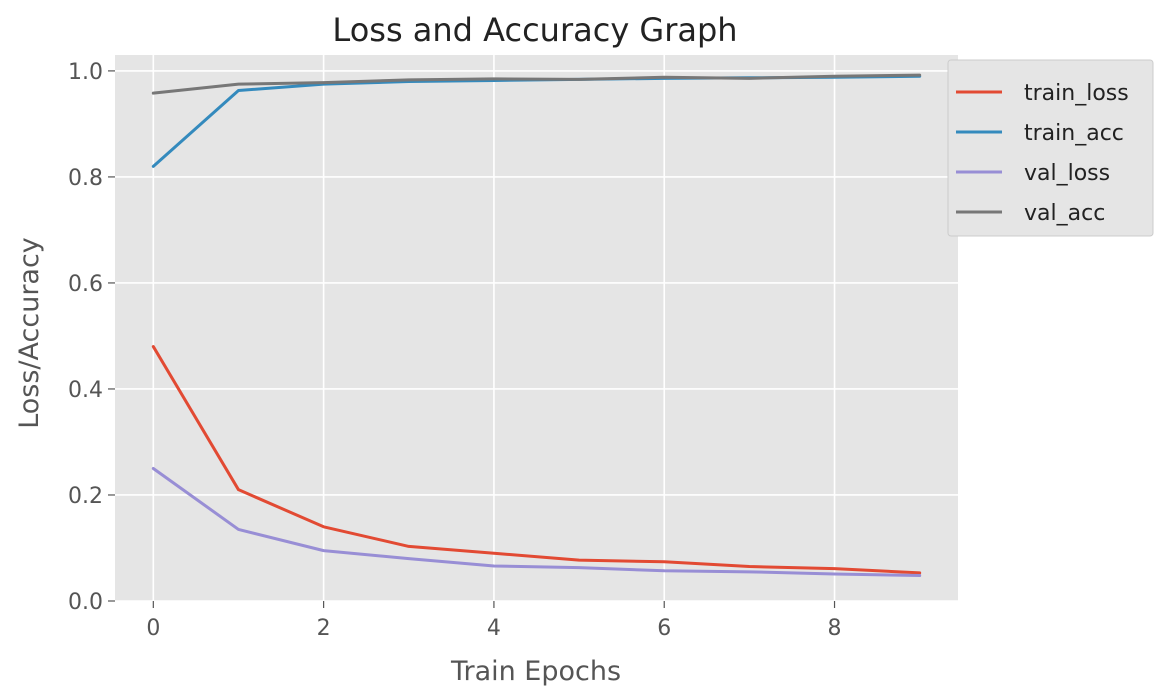  Describe the element at coordinates (85, 390) in the screenshot. I see `y-tick-label: 0.4` at that location.